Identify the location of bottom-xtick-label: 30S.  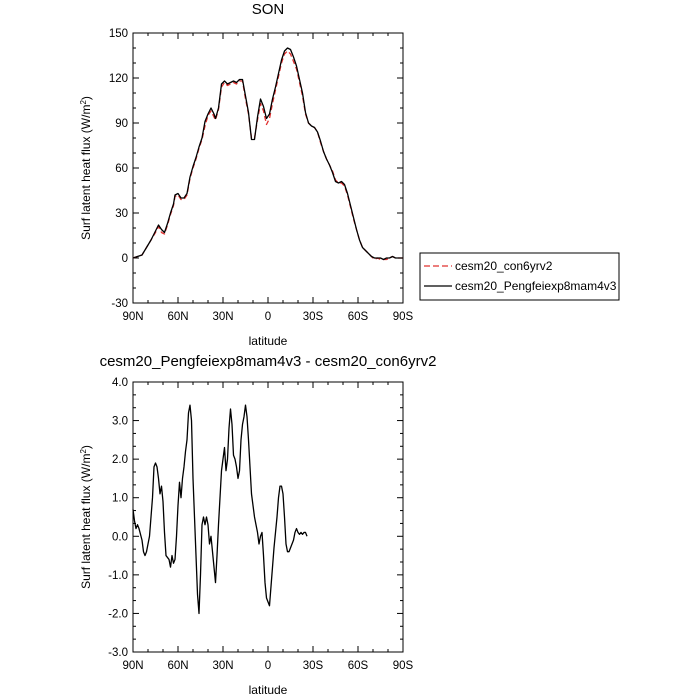
(313, 666).